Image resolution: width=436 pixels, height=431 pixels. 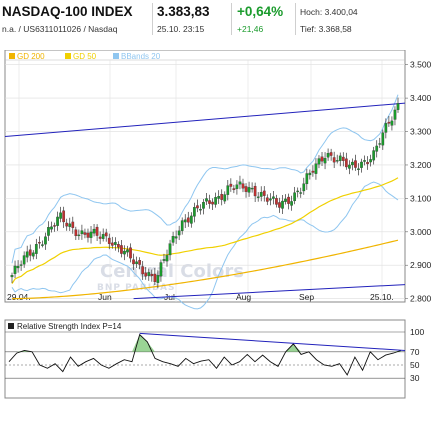 I want to click on rsi-line, so click(x=205, y=354).